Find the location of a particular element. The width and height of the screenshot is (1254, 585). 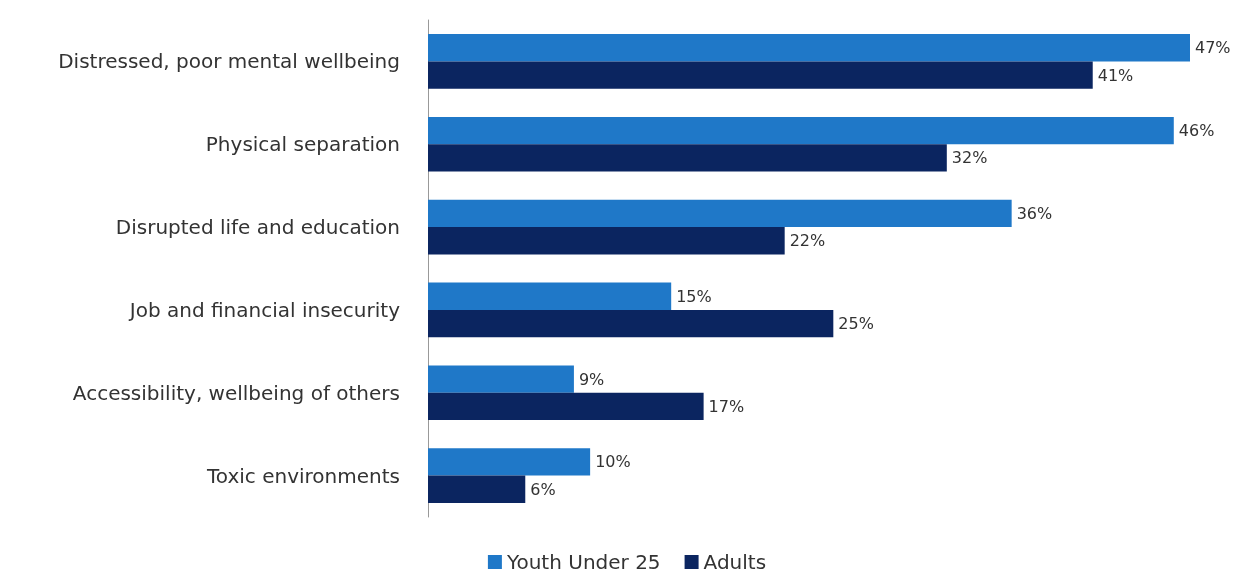

legend-label: Adults is located at coordinates (735, 562).